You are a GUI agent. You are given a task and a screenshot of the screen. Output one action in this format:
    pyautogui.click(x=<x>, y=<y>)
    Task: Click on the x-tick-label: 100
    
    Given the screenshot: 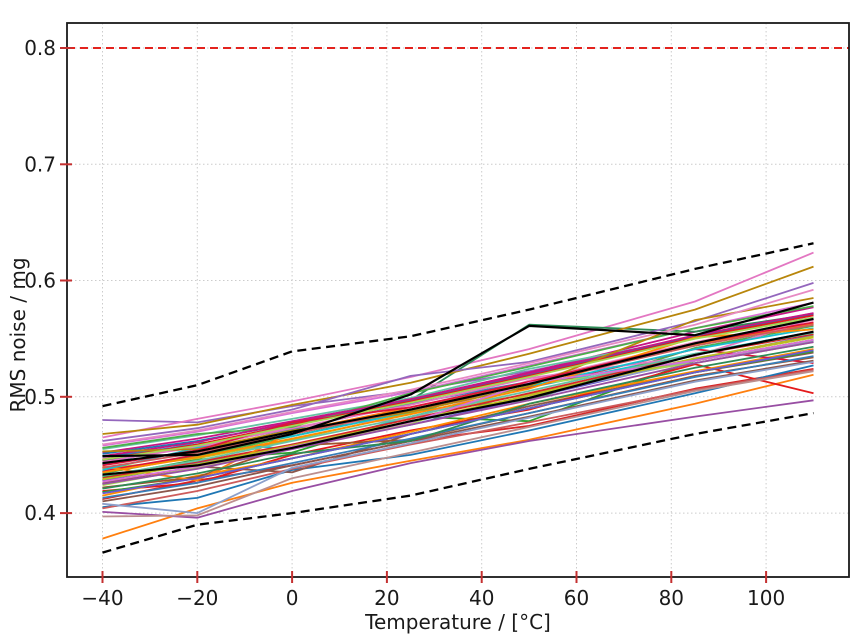 What is the action you would take?
    pyautogui.click(x=766, y=598)
    